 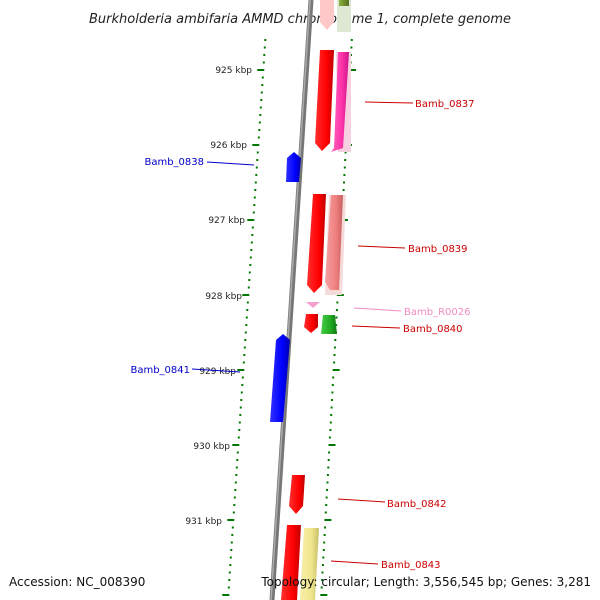 I want to click on gene-label: Bamb_0843, so click(x=411, y=565).